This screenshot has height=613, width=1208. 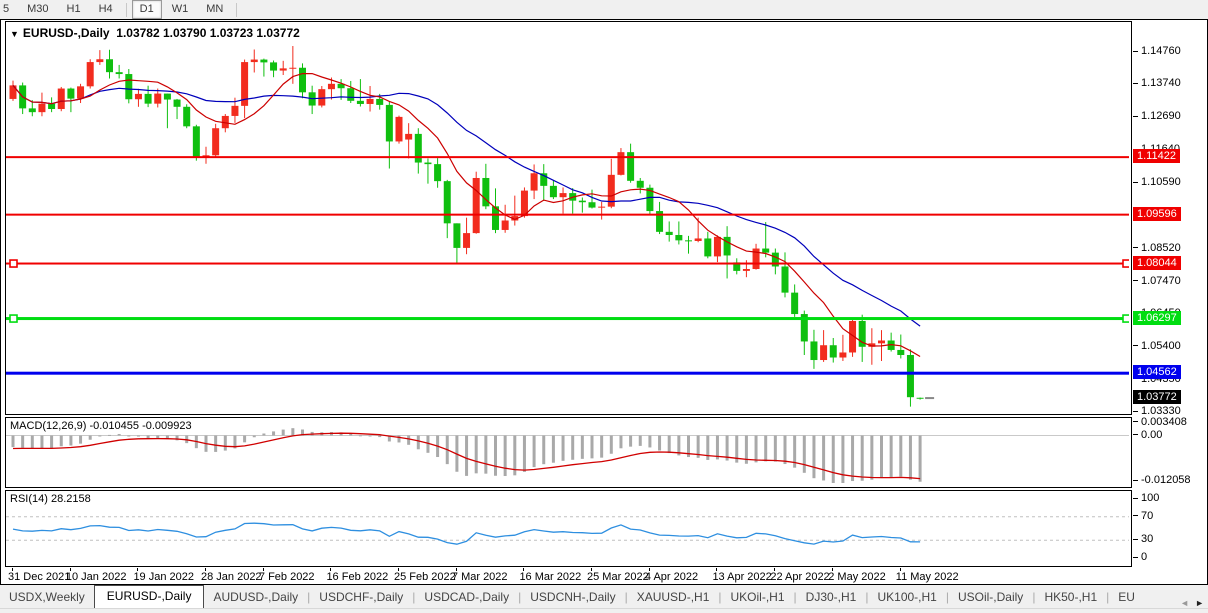 I want to click on tab-usdcad-daily: USDCAD-,Daily, so click(x=467, y=597).